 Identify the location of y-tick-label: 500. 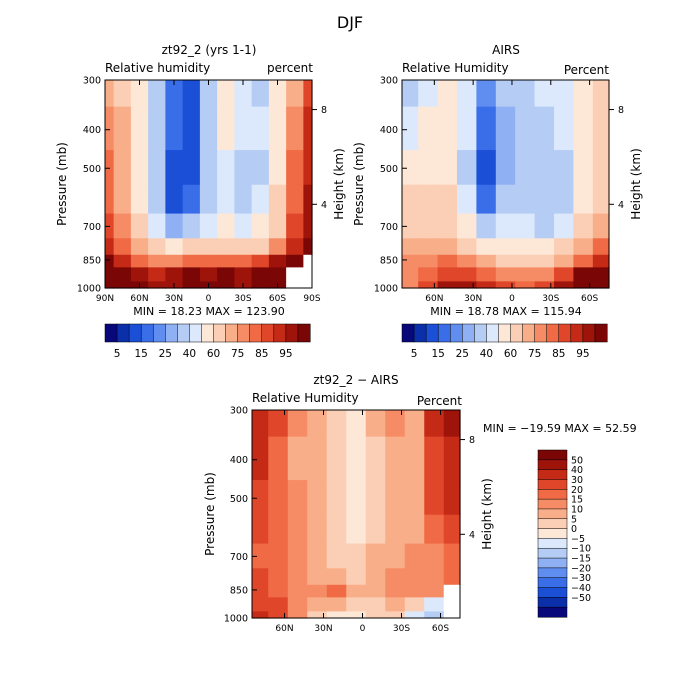
(239, 499).